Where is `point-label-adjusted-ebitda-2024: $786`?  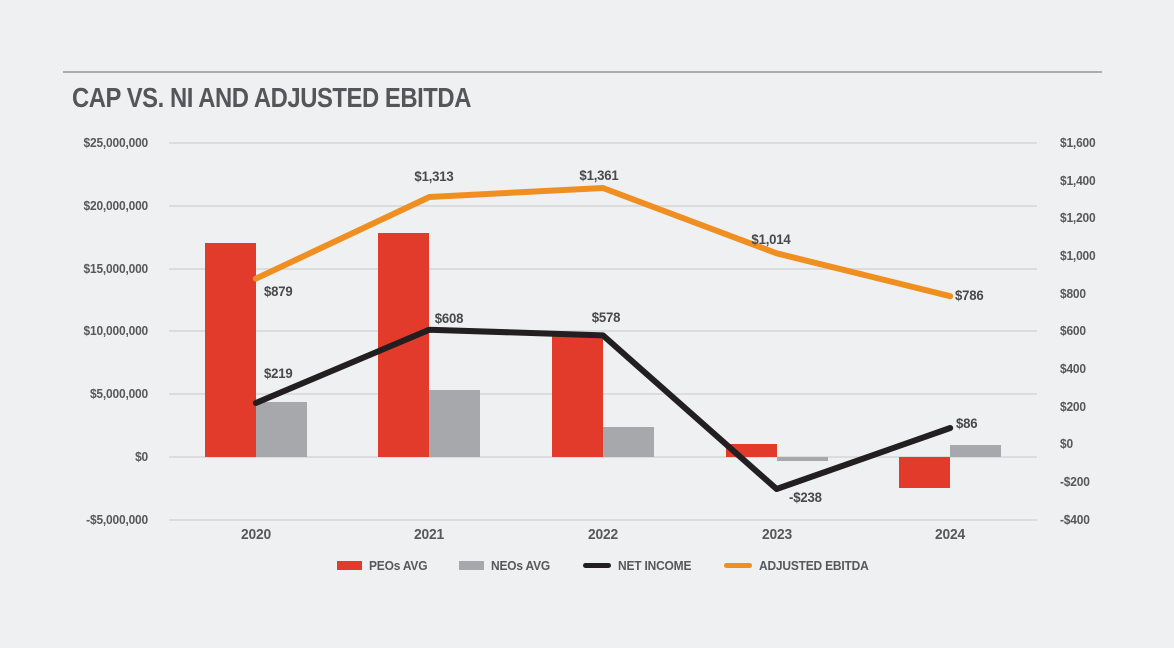 point-label-adjusted-ebitda-2024: $786 is located at coordinates (969, 295).